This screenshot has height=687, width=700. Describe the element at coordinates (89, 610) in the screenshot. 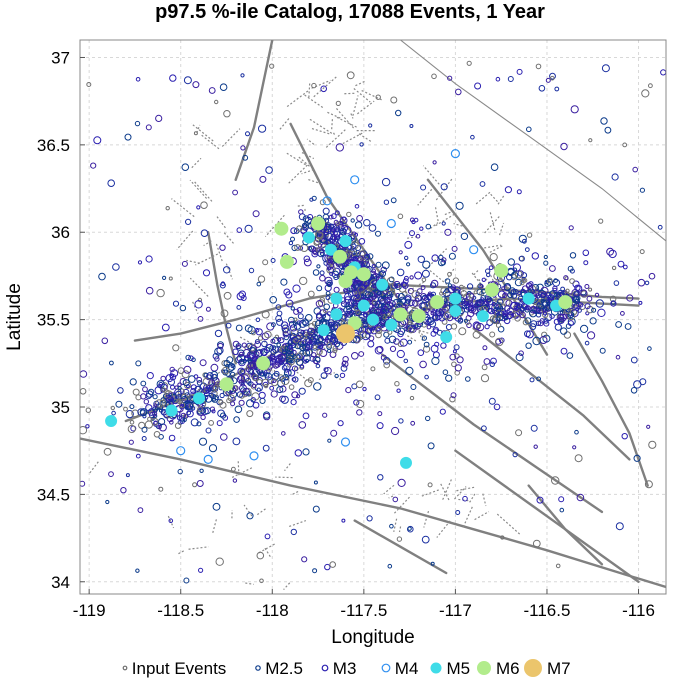

I see `x-tick-label: -119` at that location.